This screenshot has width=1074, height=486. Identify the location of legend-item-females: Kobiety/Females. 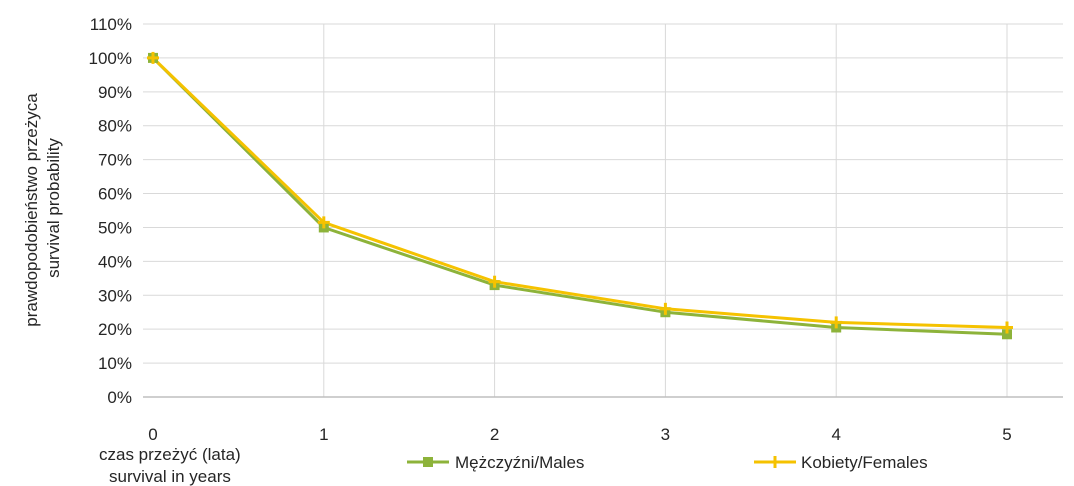
(841, 462).